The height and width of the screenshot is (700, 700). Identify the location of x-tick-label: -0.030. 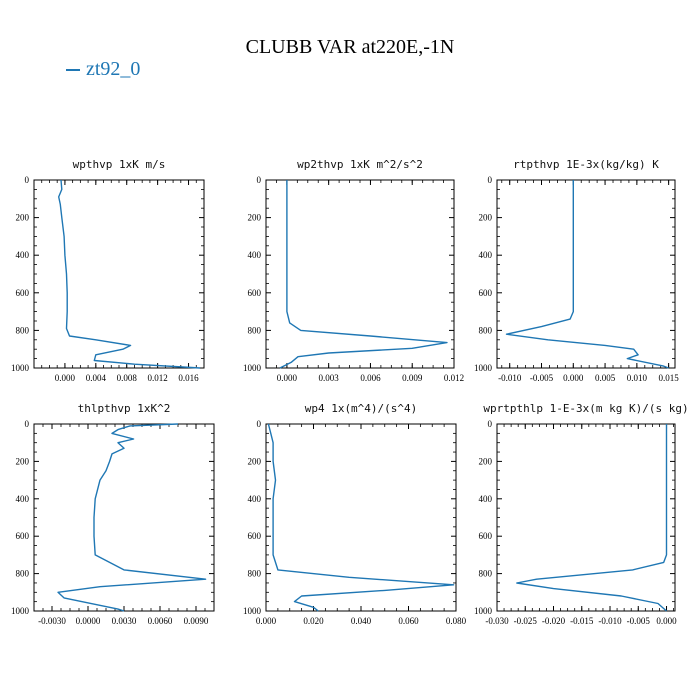
(497, 621).